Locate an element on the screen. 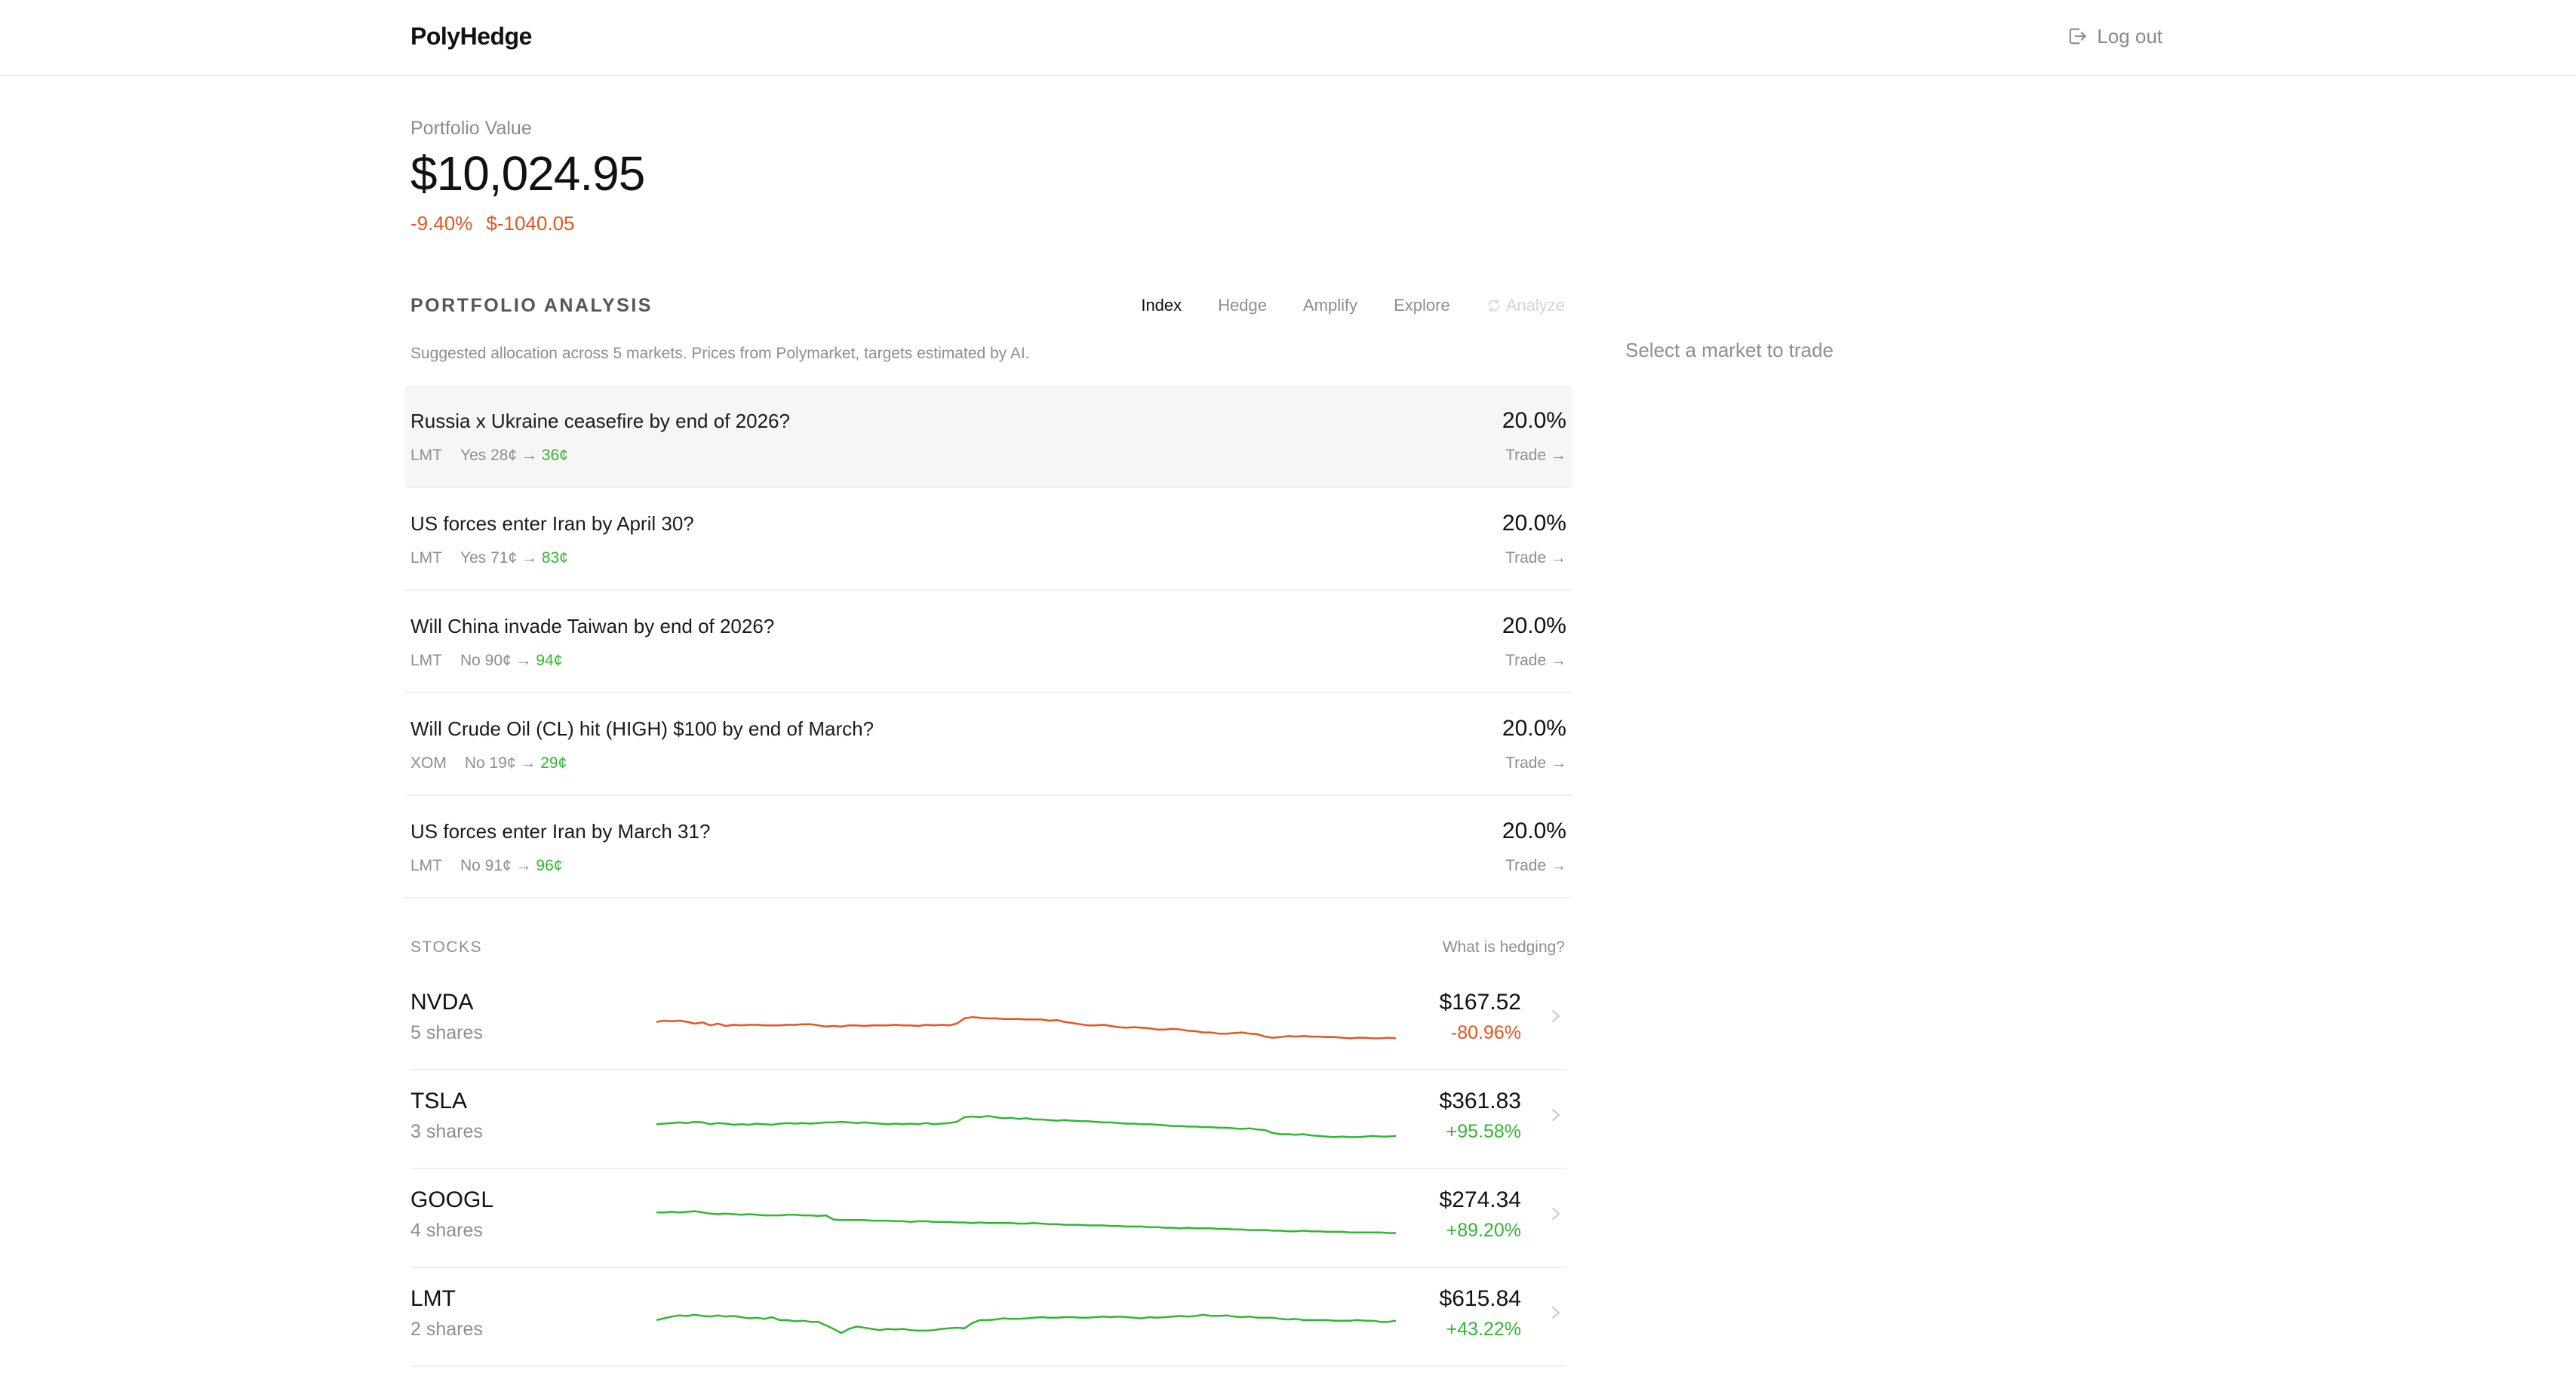 The image size is (2576, 1379). logout-button: Log out is located at coordinates (2115, 37).